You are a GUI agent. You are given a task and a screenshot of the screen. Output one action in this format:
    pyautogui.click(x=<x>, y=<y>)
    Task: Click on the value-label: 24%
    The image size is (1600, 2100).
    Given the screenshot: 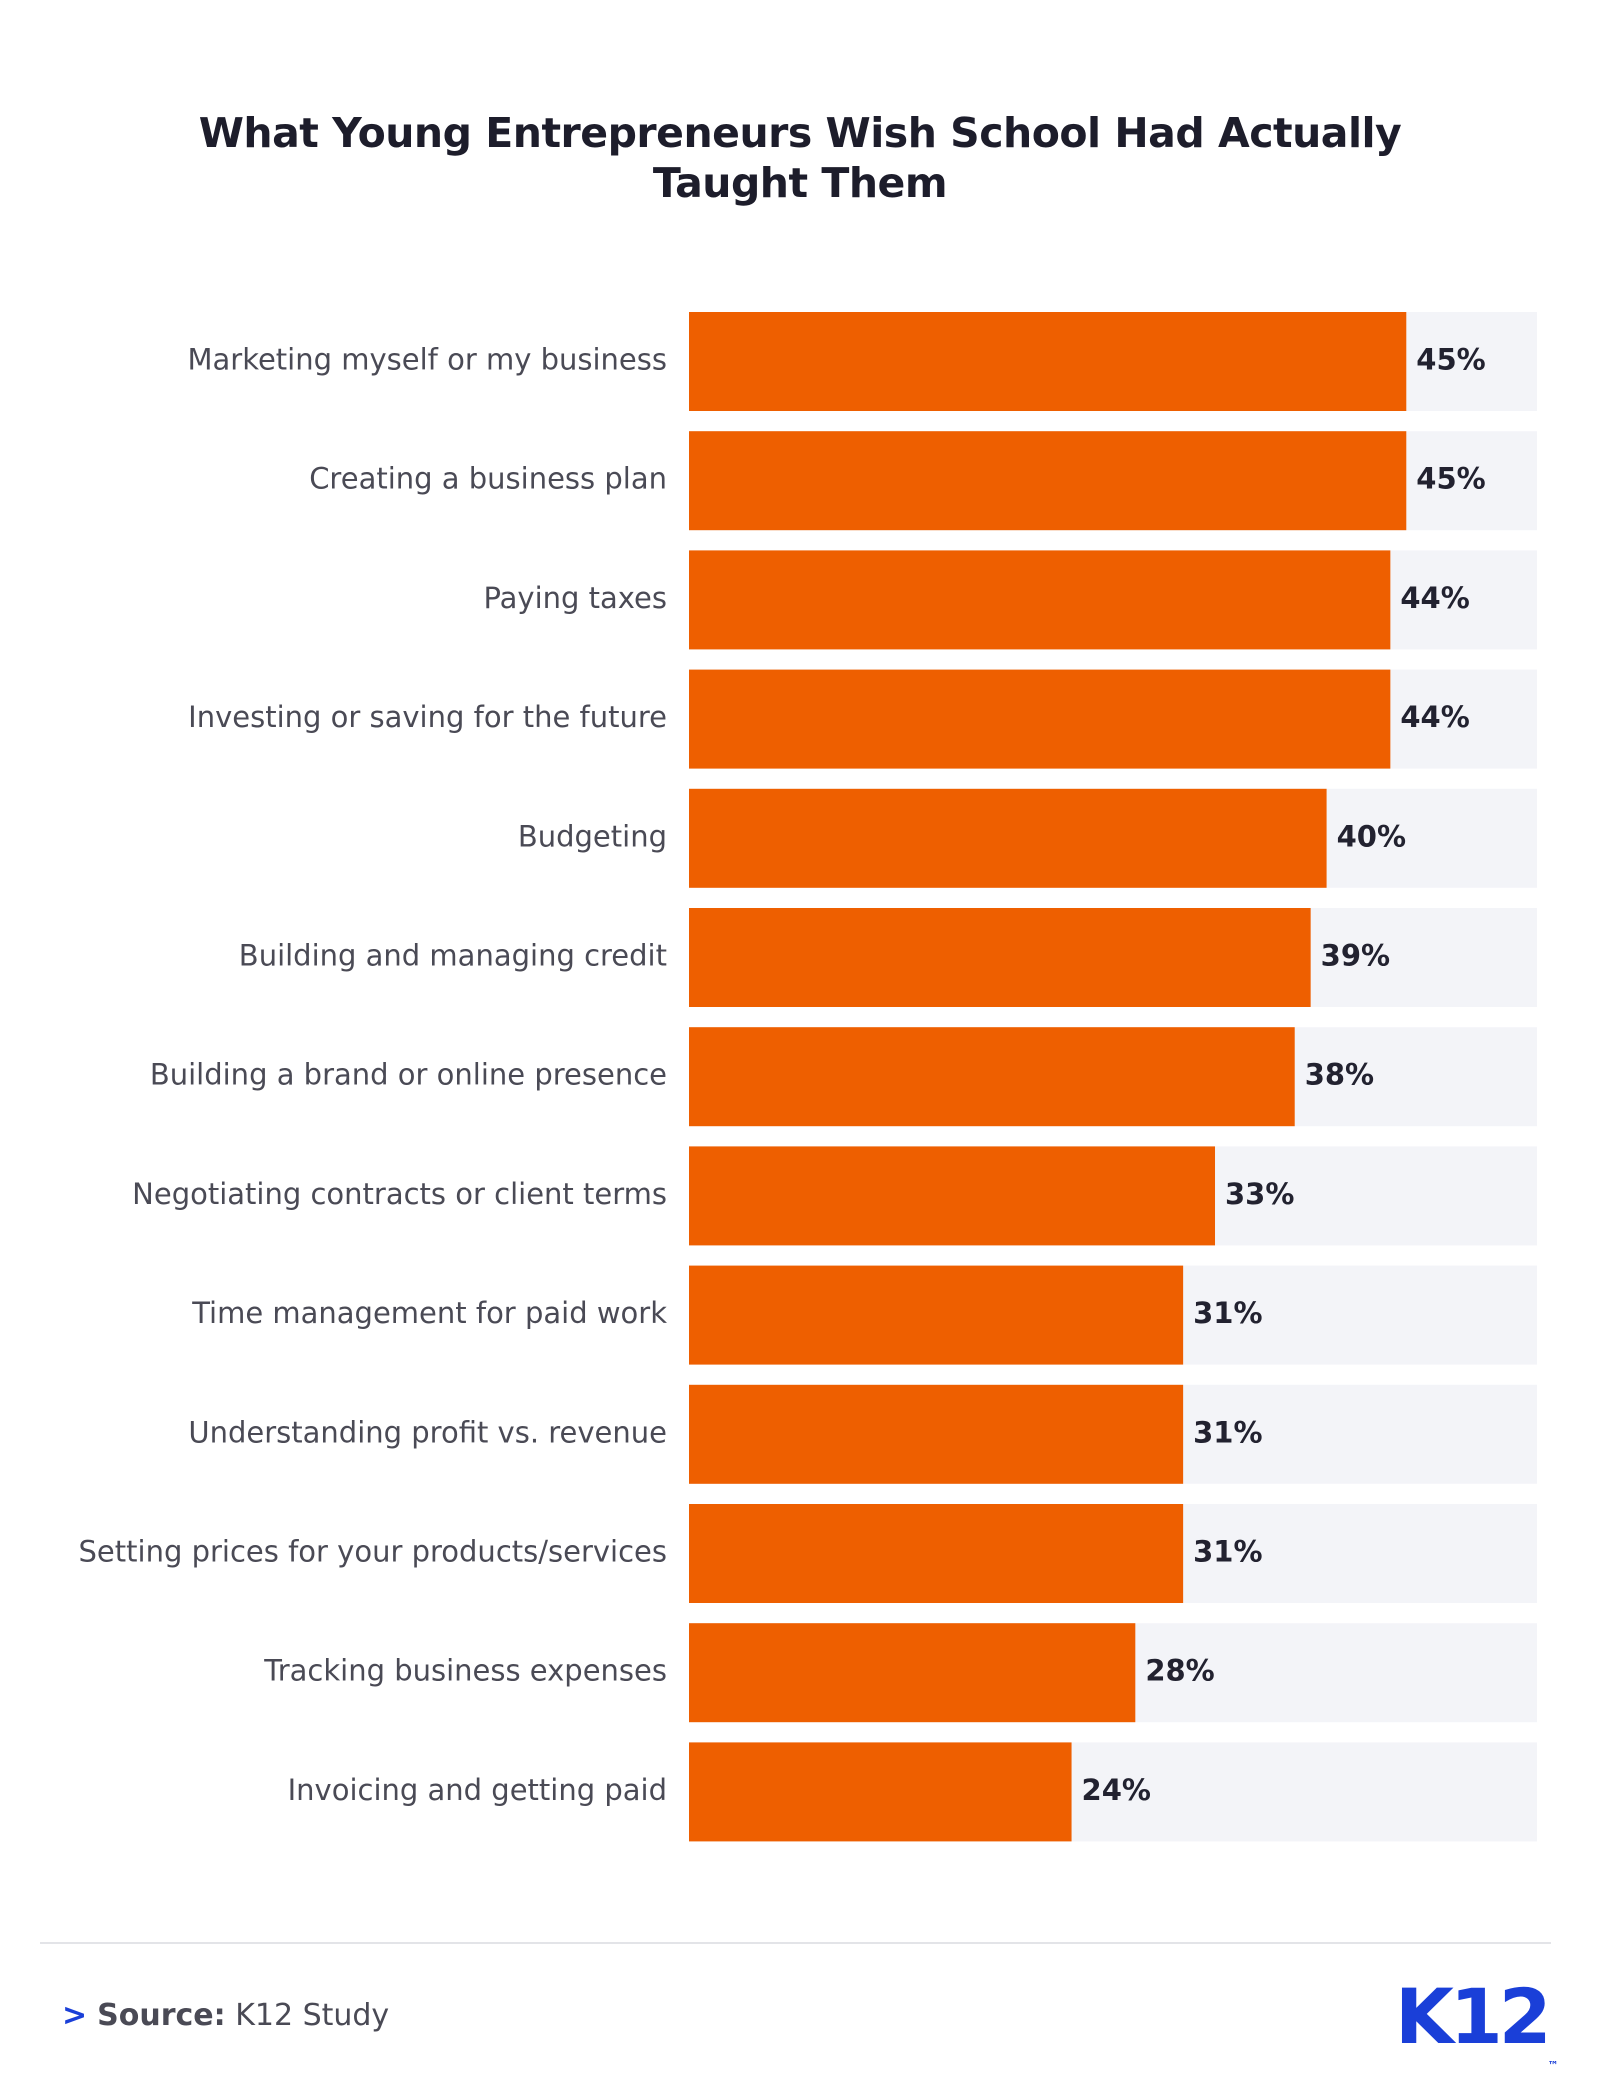 What is the action you would take?
    pyautogui.click(x=1116, y=1790)
    